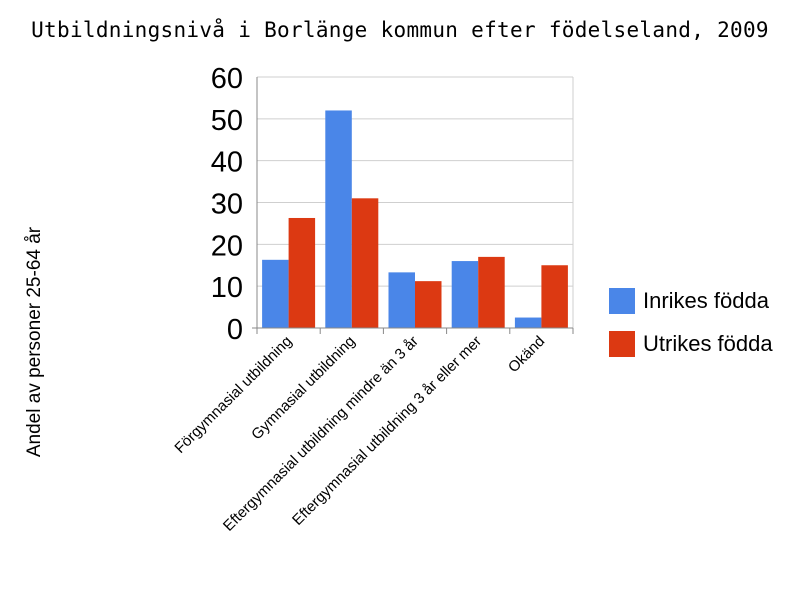 The image size is (800, 600). I want to click on bars, so click(415, 219).